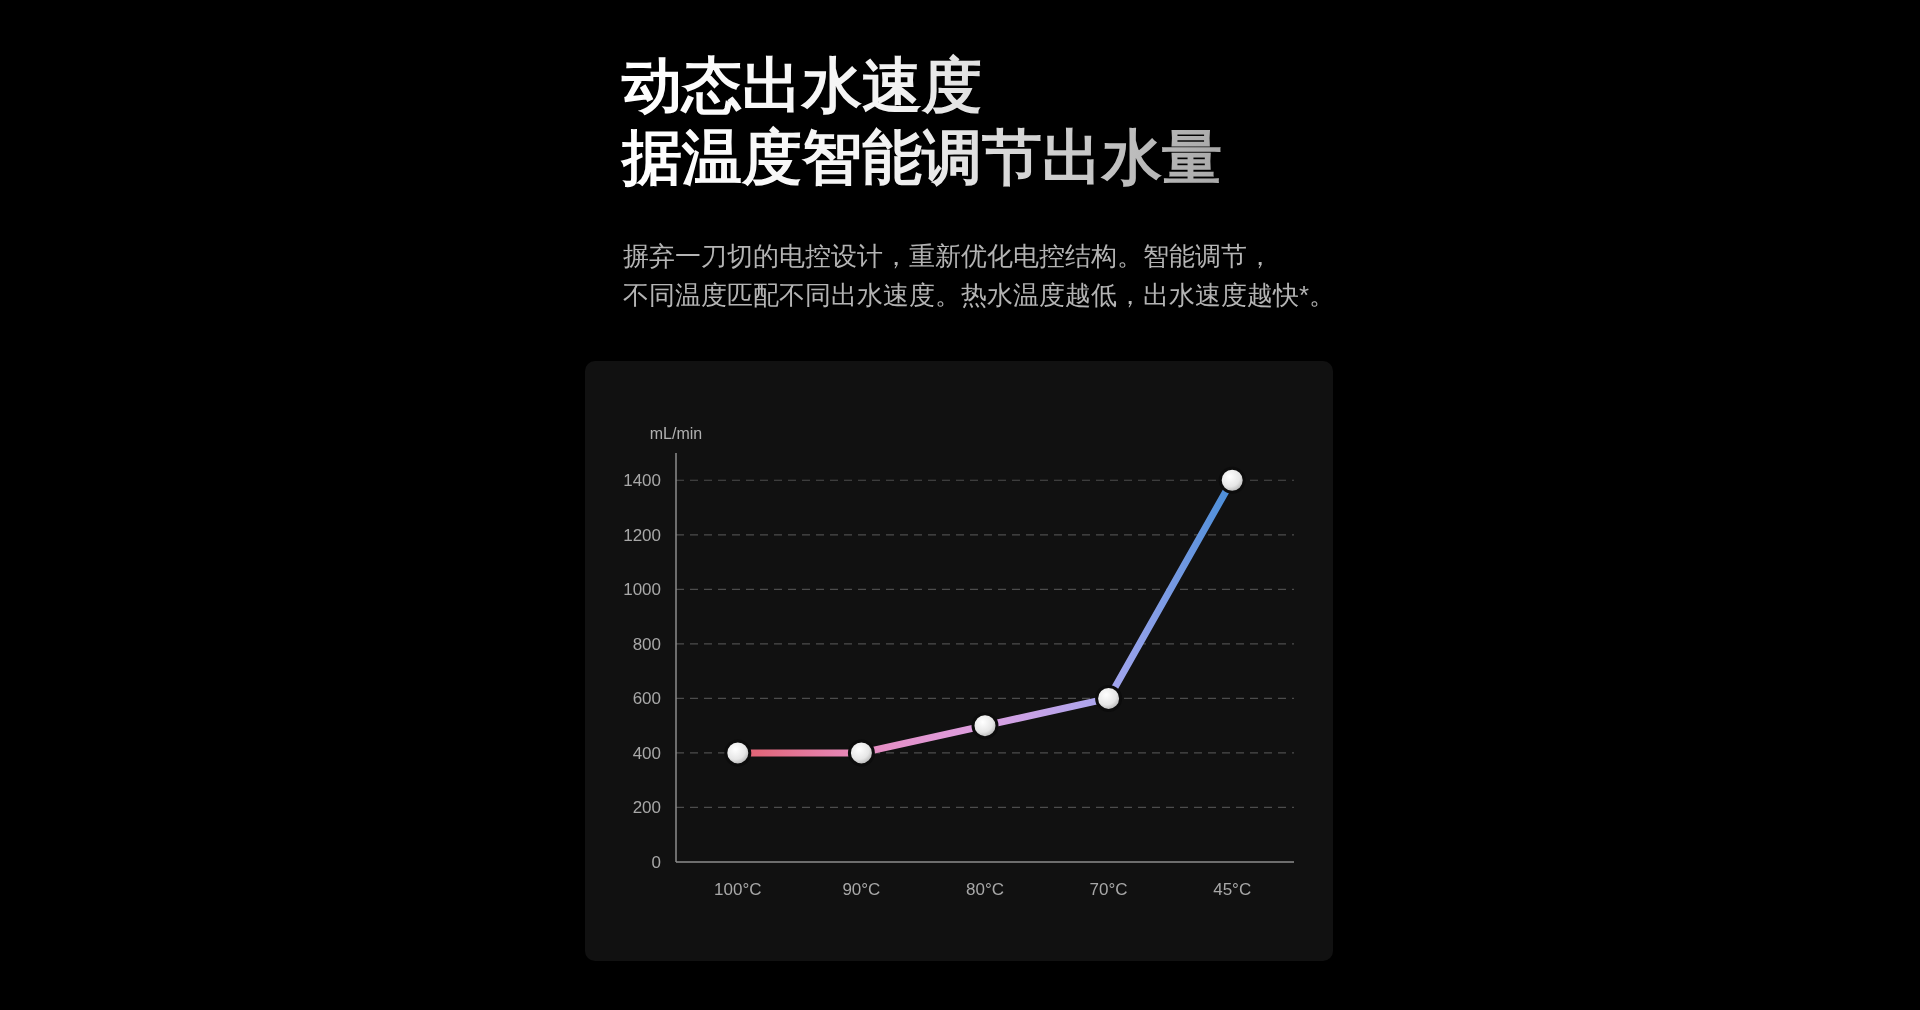 The height and width of the screenshot is (1010, 1920). Describe the element at coordinates (985, 889) in the screenshot. I see `x-tick-label: 80°C` at that location.